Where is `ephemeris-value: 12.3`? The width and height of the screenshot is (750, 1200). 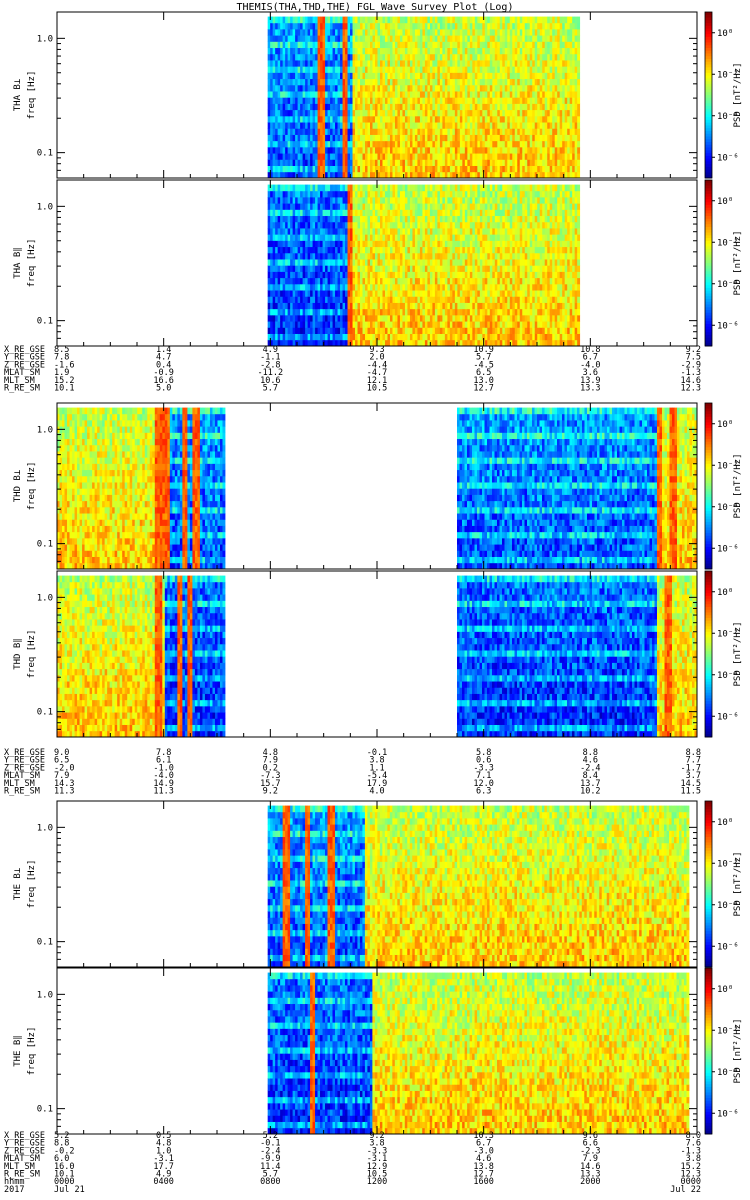 ephemeris-value: 12.3 is located at coordinates (691, 389).